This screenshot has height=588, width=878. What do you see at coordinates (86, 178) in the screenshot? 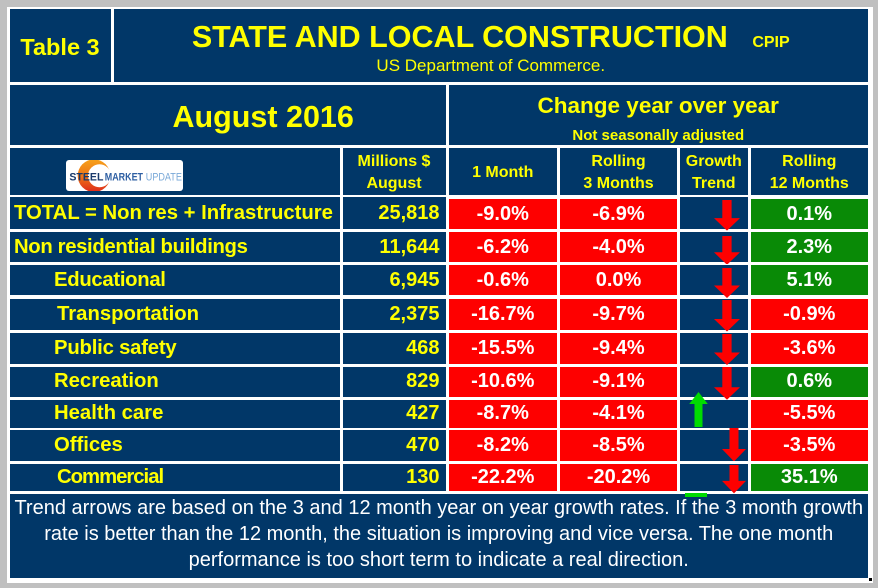
I see `svg-text: STEEL` at bounding box center [86, 178].